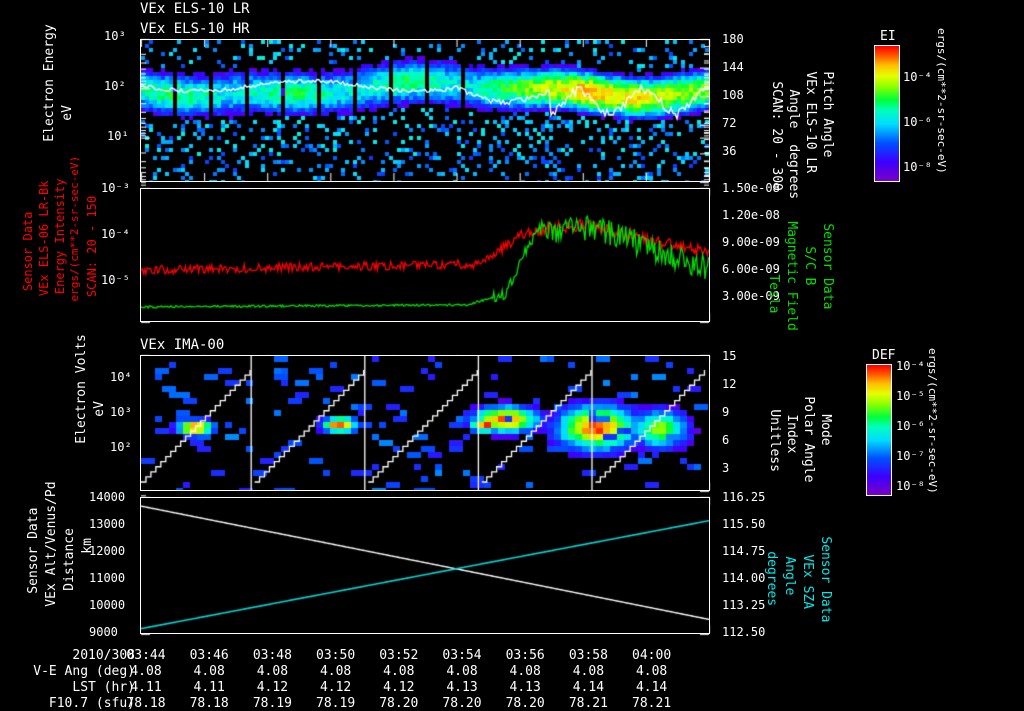 The width and height of the screenshot is (1024, 711). Describe the element at coordinates (910, 396) in the screenshot. I see `panel3-cbtick-5: 10⁻⁵` at that location.